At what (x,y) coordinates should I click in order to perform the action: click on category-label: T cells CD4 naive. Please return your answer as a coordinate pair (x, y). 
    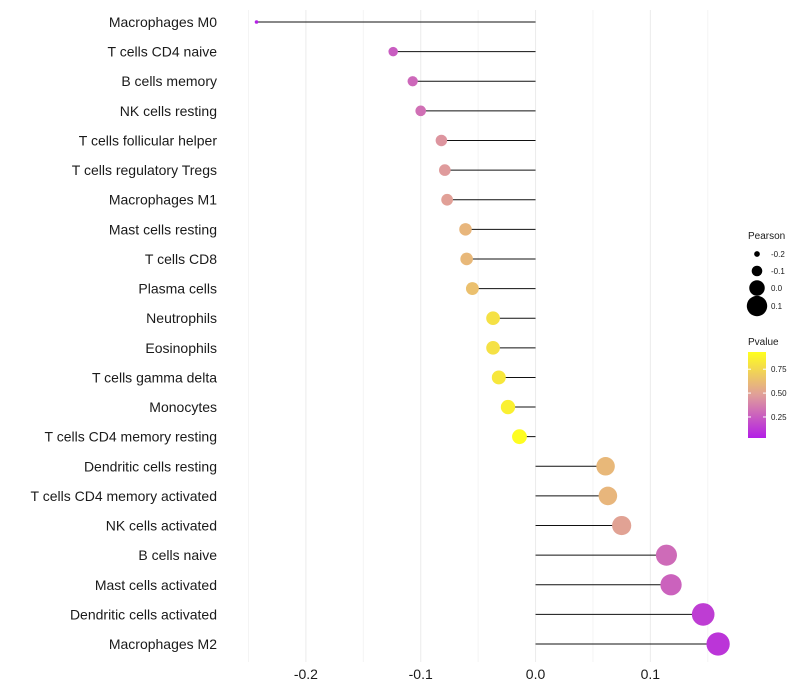
    Looking at the image, I should click on (163, 52).